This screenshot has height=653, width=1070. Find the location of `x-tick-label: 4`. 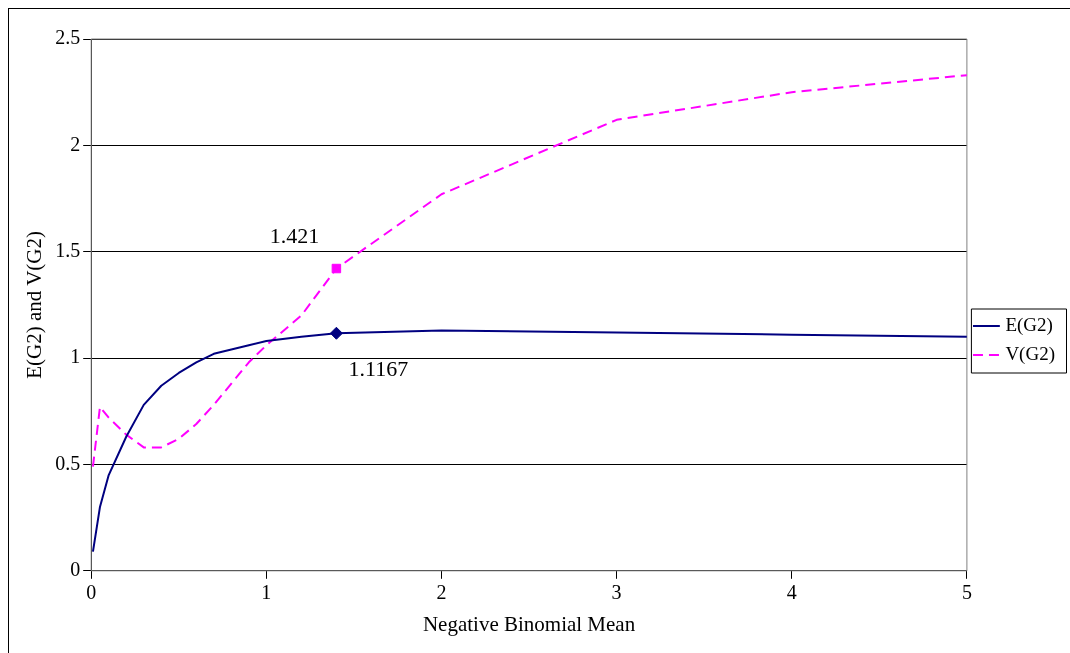

x-tick-label: 4 is located at coordinates (791, 592).